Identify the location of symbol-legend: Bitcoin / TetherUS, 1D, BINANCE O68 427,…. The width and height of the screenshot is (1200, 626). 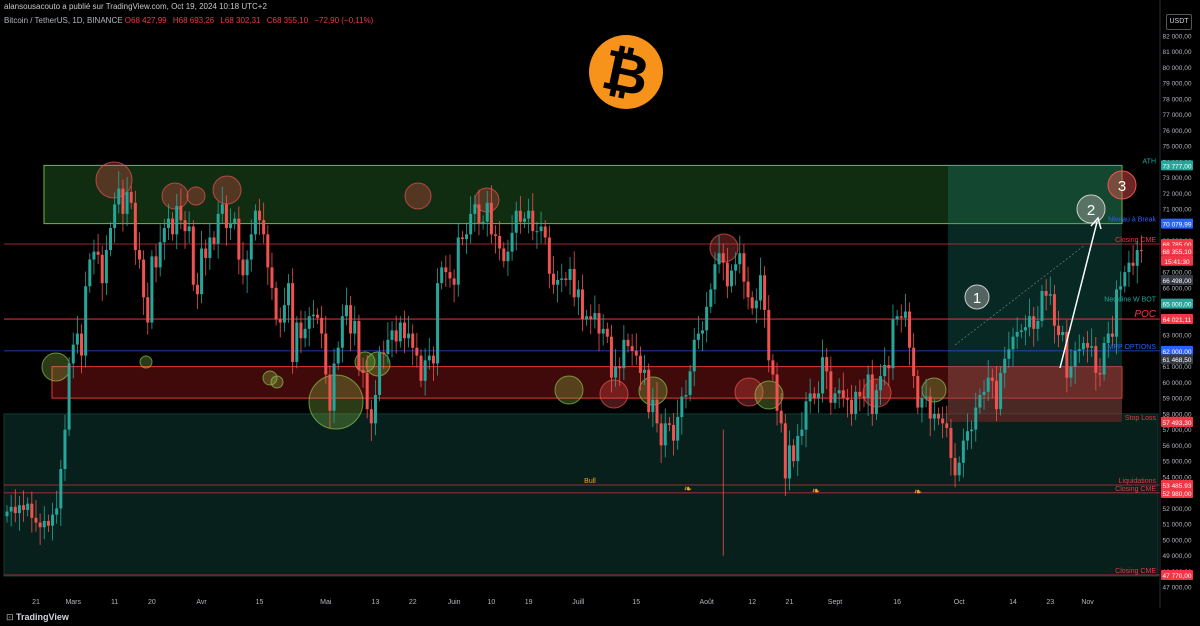
(190, 20).